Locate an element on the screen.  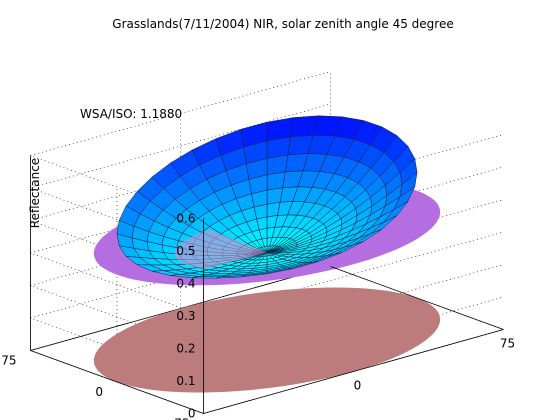
y-tick-label: 0 is located at coordinates (99, 392).